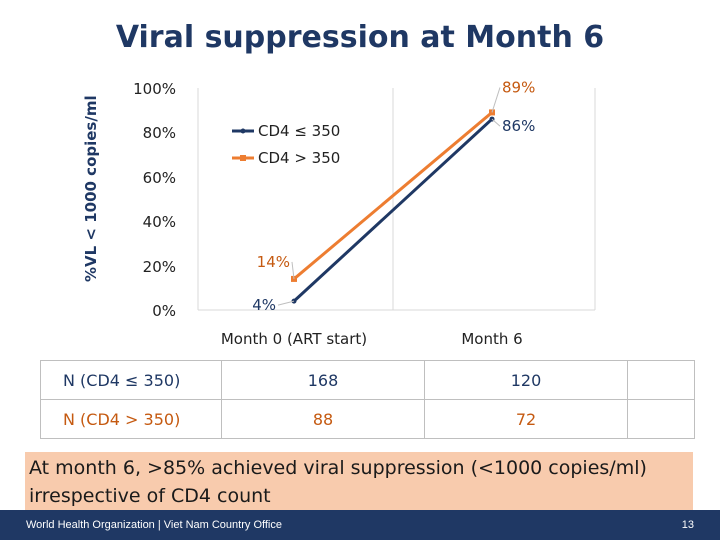  I want to click on table-cell: 88, so click(323, 419).